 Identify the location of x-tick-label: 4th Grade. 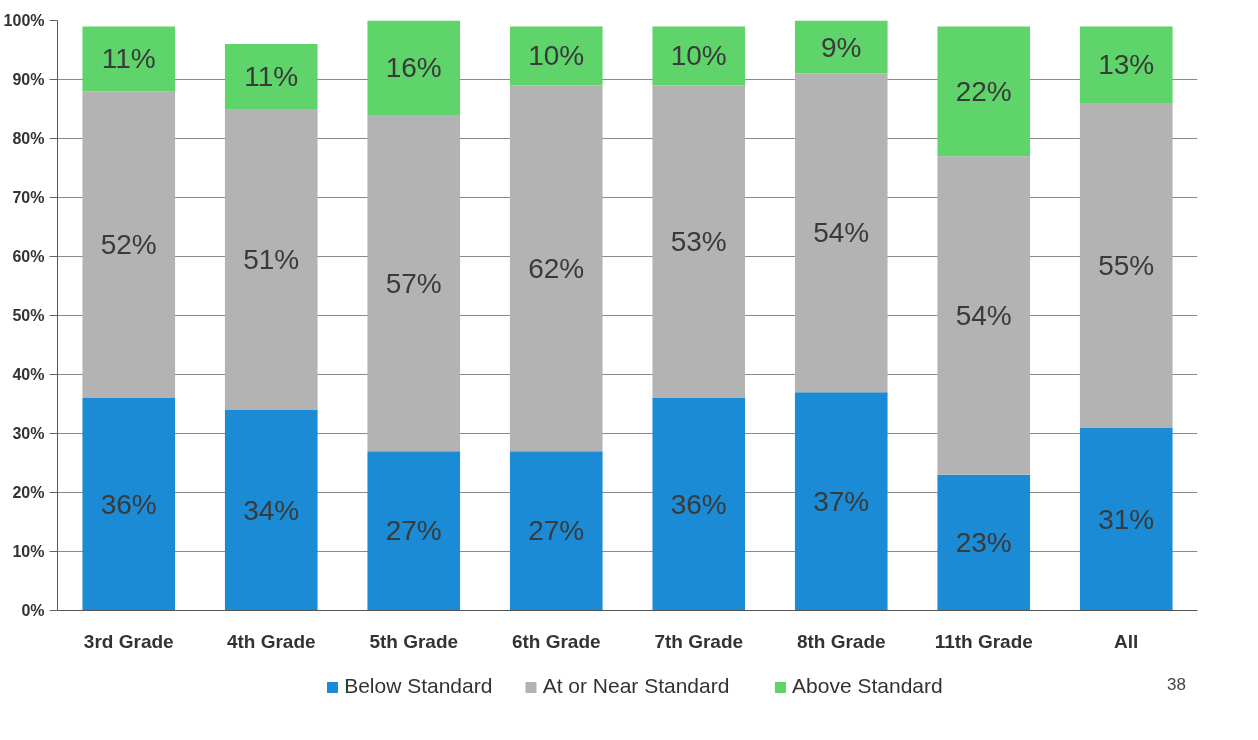
(271, 641).